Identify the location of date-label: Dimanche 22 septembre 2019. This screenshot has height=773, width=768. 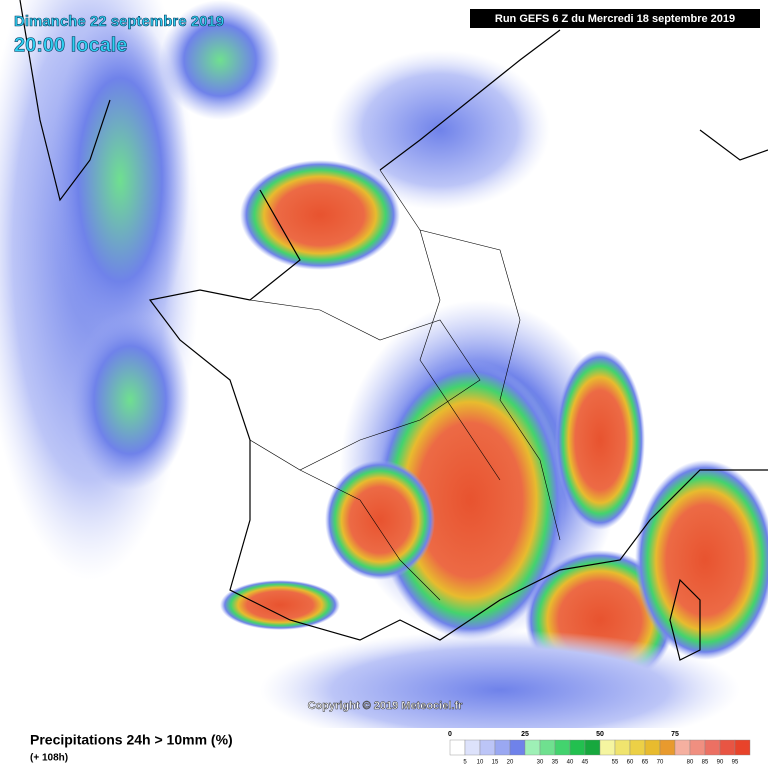
(119, 21).